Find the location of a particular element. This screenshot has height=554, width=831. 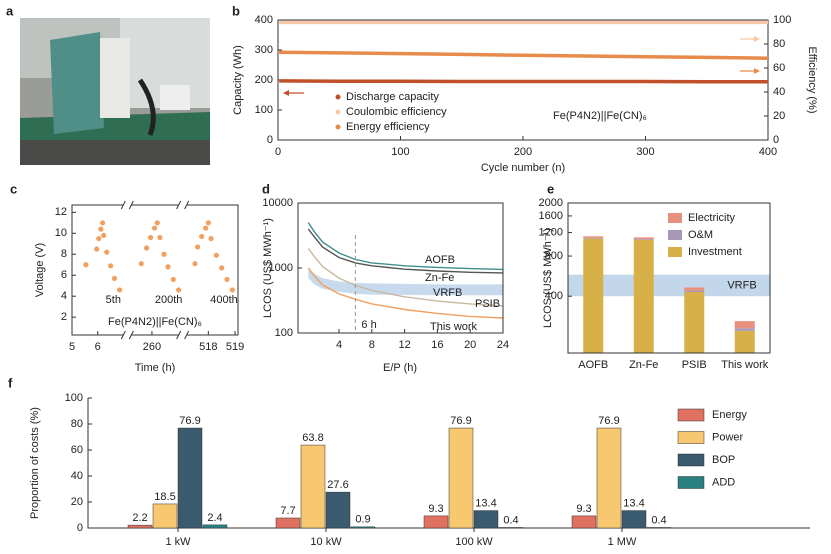

marker-label: 6 h is located at coordinates (368, 325).